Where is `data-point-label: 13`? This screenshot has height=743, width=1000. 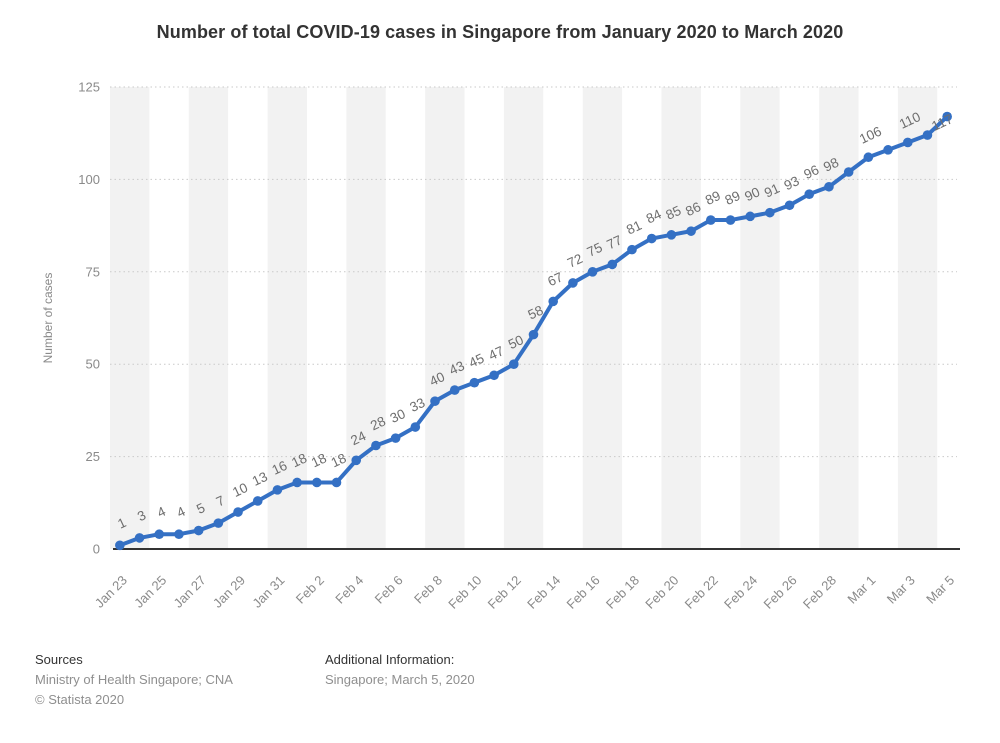
data-point-label: 13 is located at coordinates (260, 479).